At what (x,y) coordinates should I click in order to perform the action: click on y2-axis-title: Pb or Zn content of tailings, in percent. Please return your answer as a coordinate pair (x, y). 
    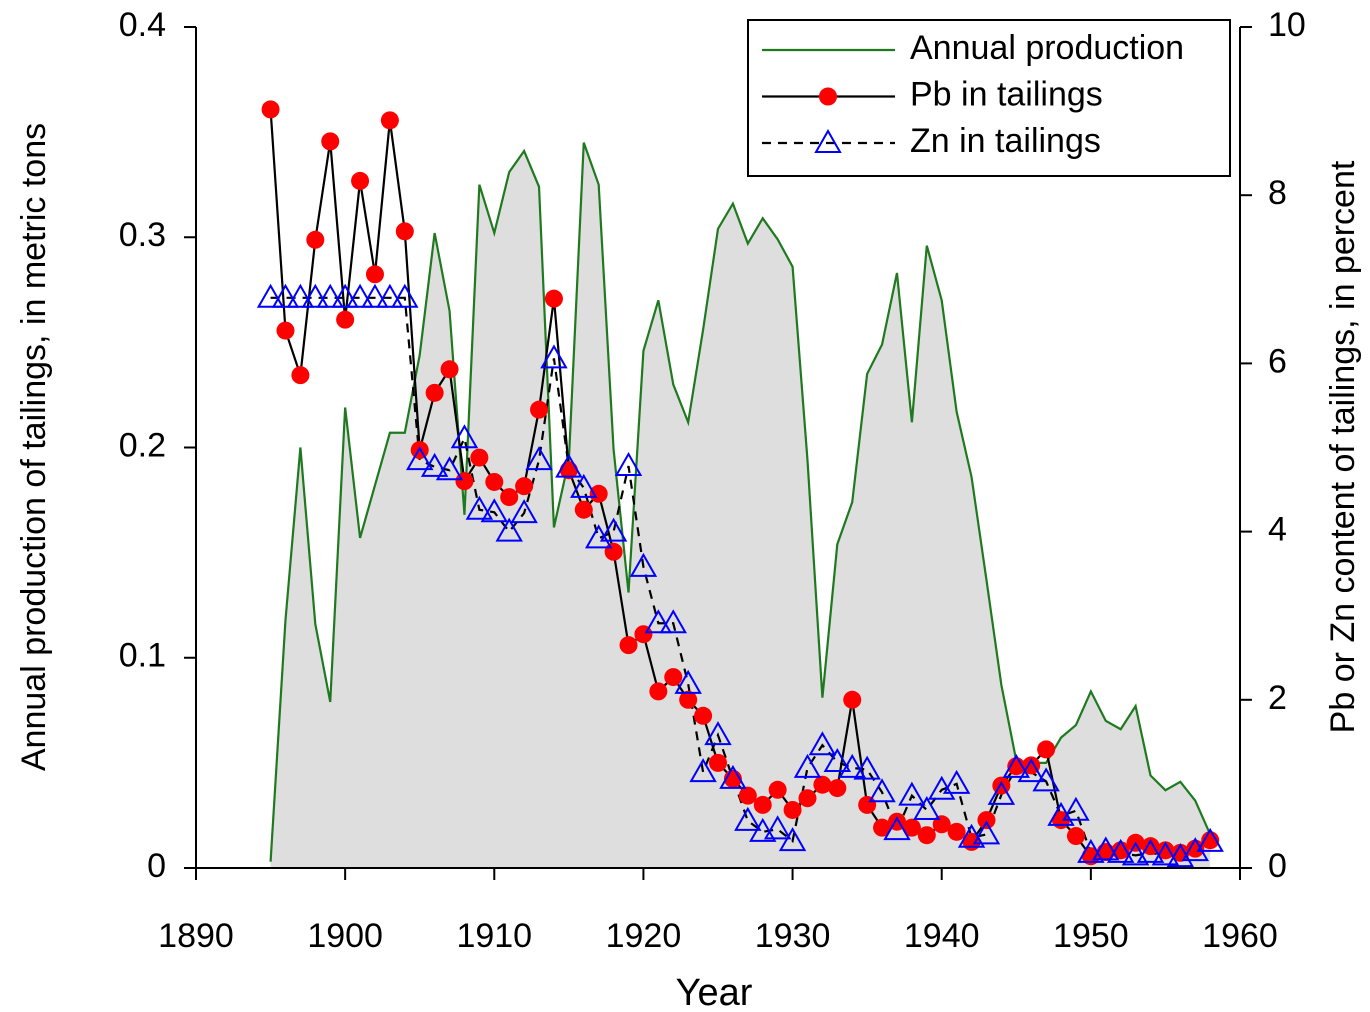
    Looking at the image, I should click on (1343, 446).